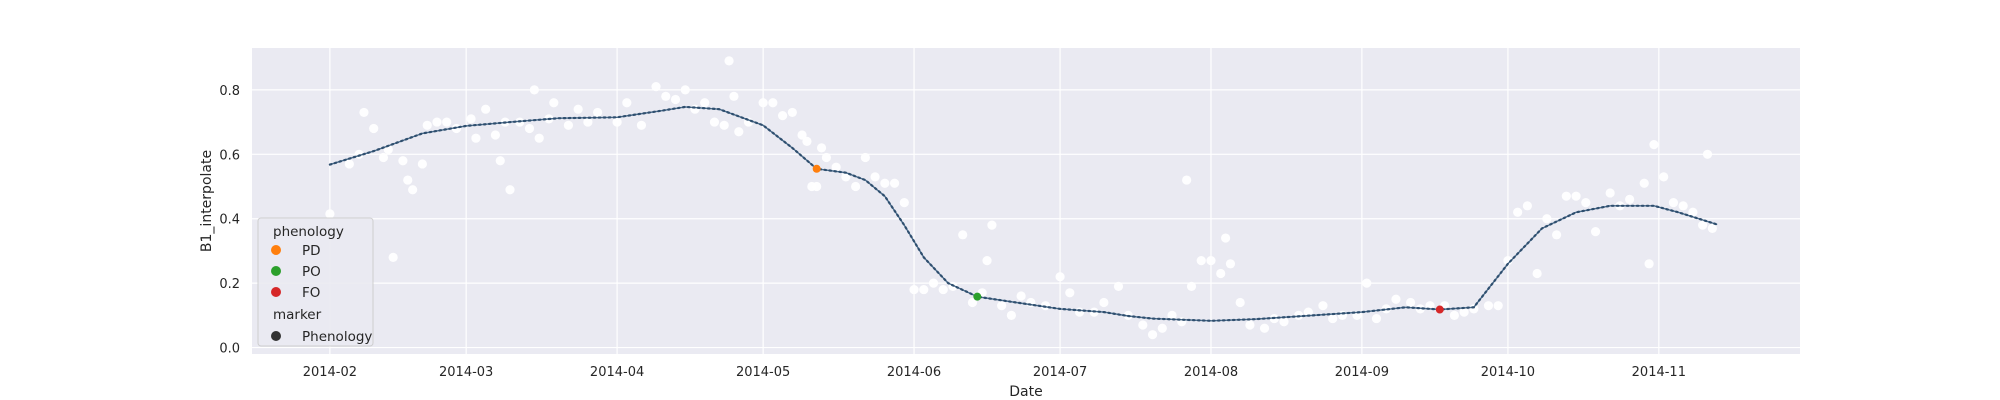 The height and width of the screenshot is (400, 2000). I want to click on phenology-point-po, so click(977, 296).